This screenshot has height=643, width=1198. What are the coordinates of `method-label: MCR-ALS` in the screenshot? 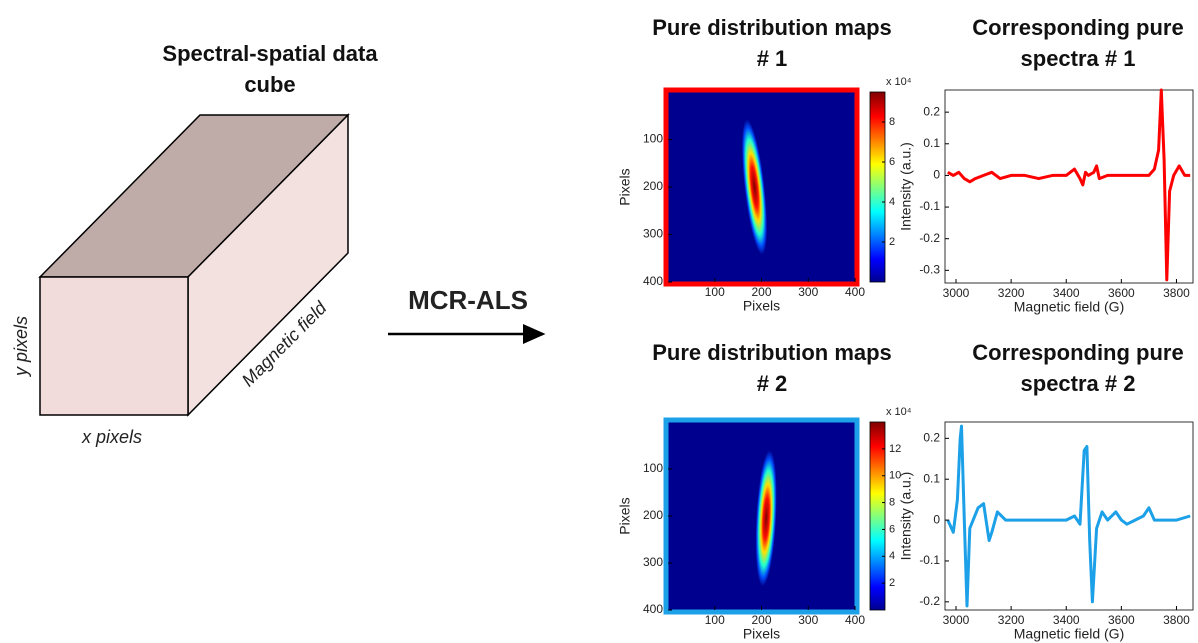 It's located at (468, 300).